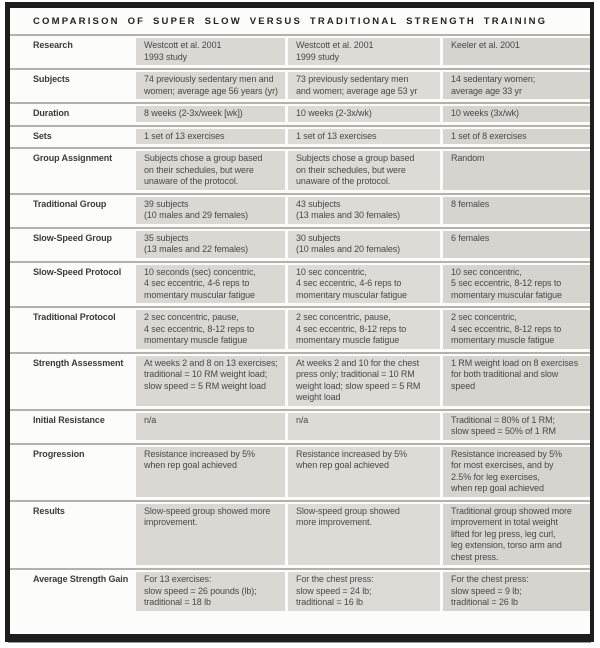  I want to click on row-label: Progression, so click(59, 453).